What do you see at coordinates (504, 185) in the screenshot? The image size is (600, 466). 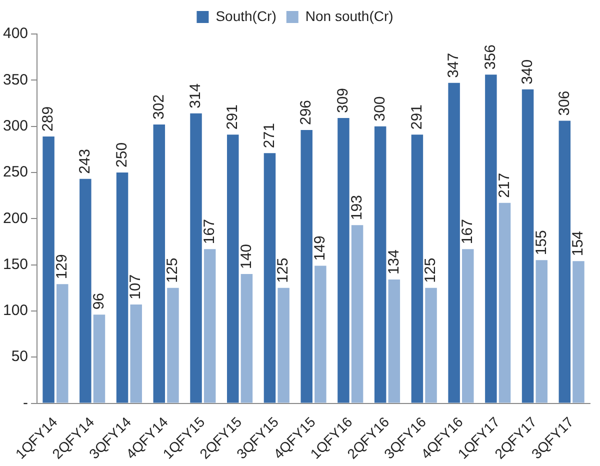 I see `data-label: 217` at bounding box center [504, 185].